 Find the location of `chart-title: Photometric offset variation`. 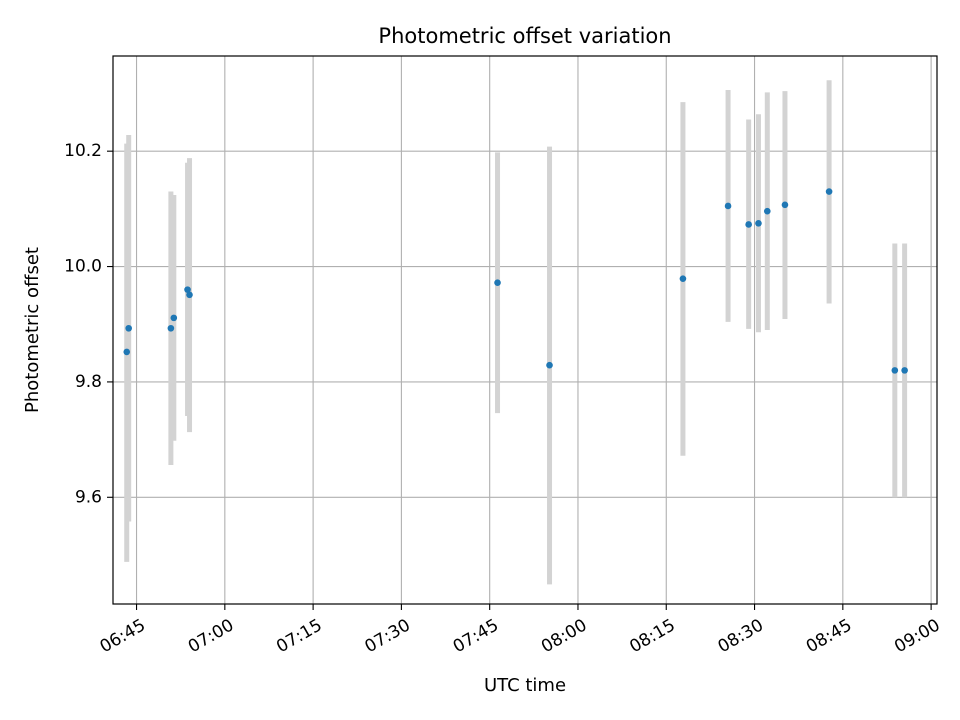

chart-title: Photometric offset variation is located at coordinates (524, 36).